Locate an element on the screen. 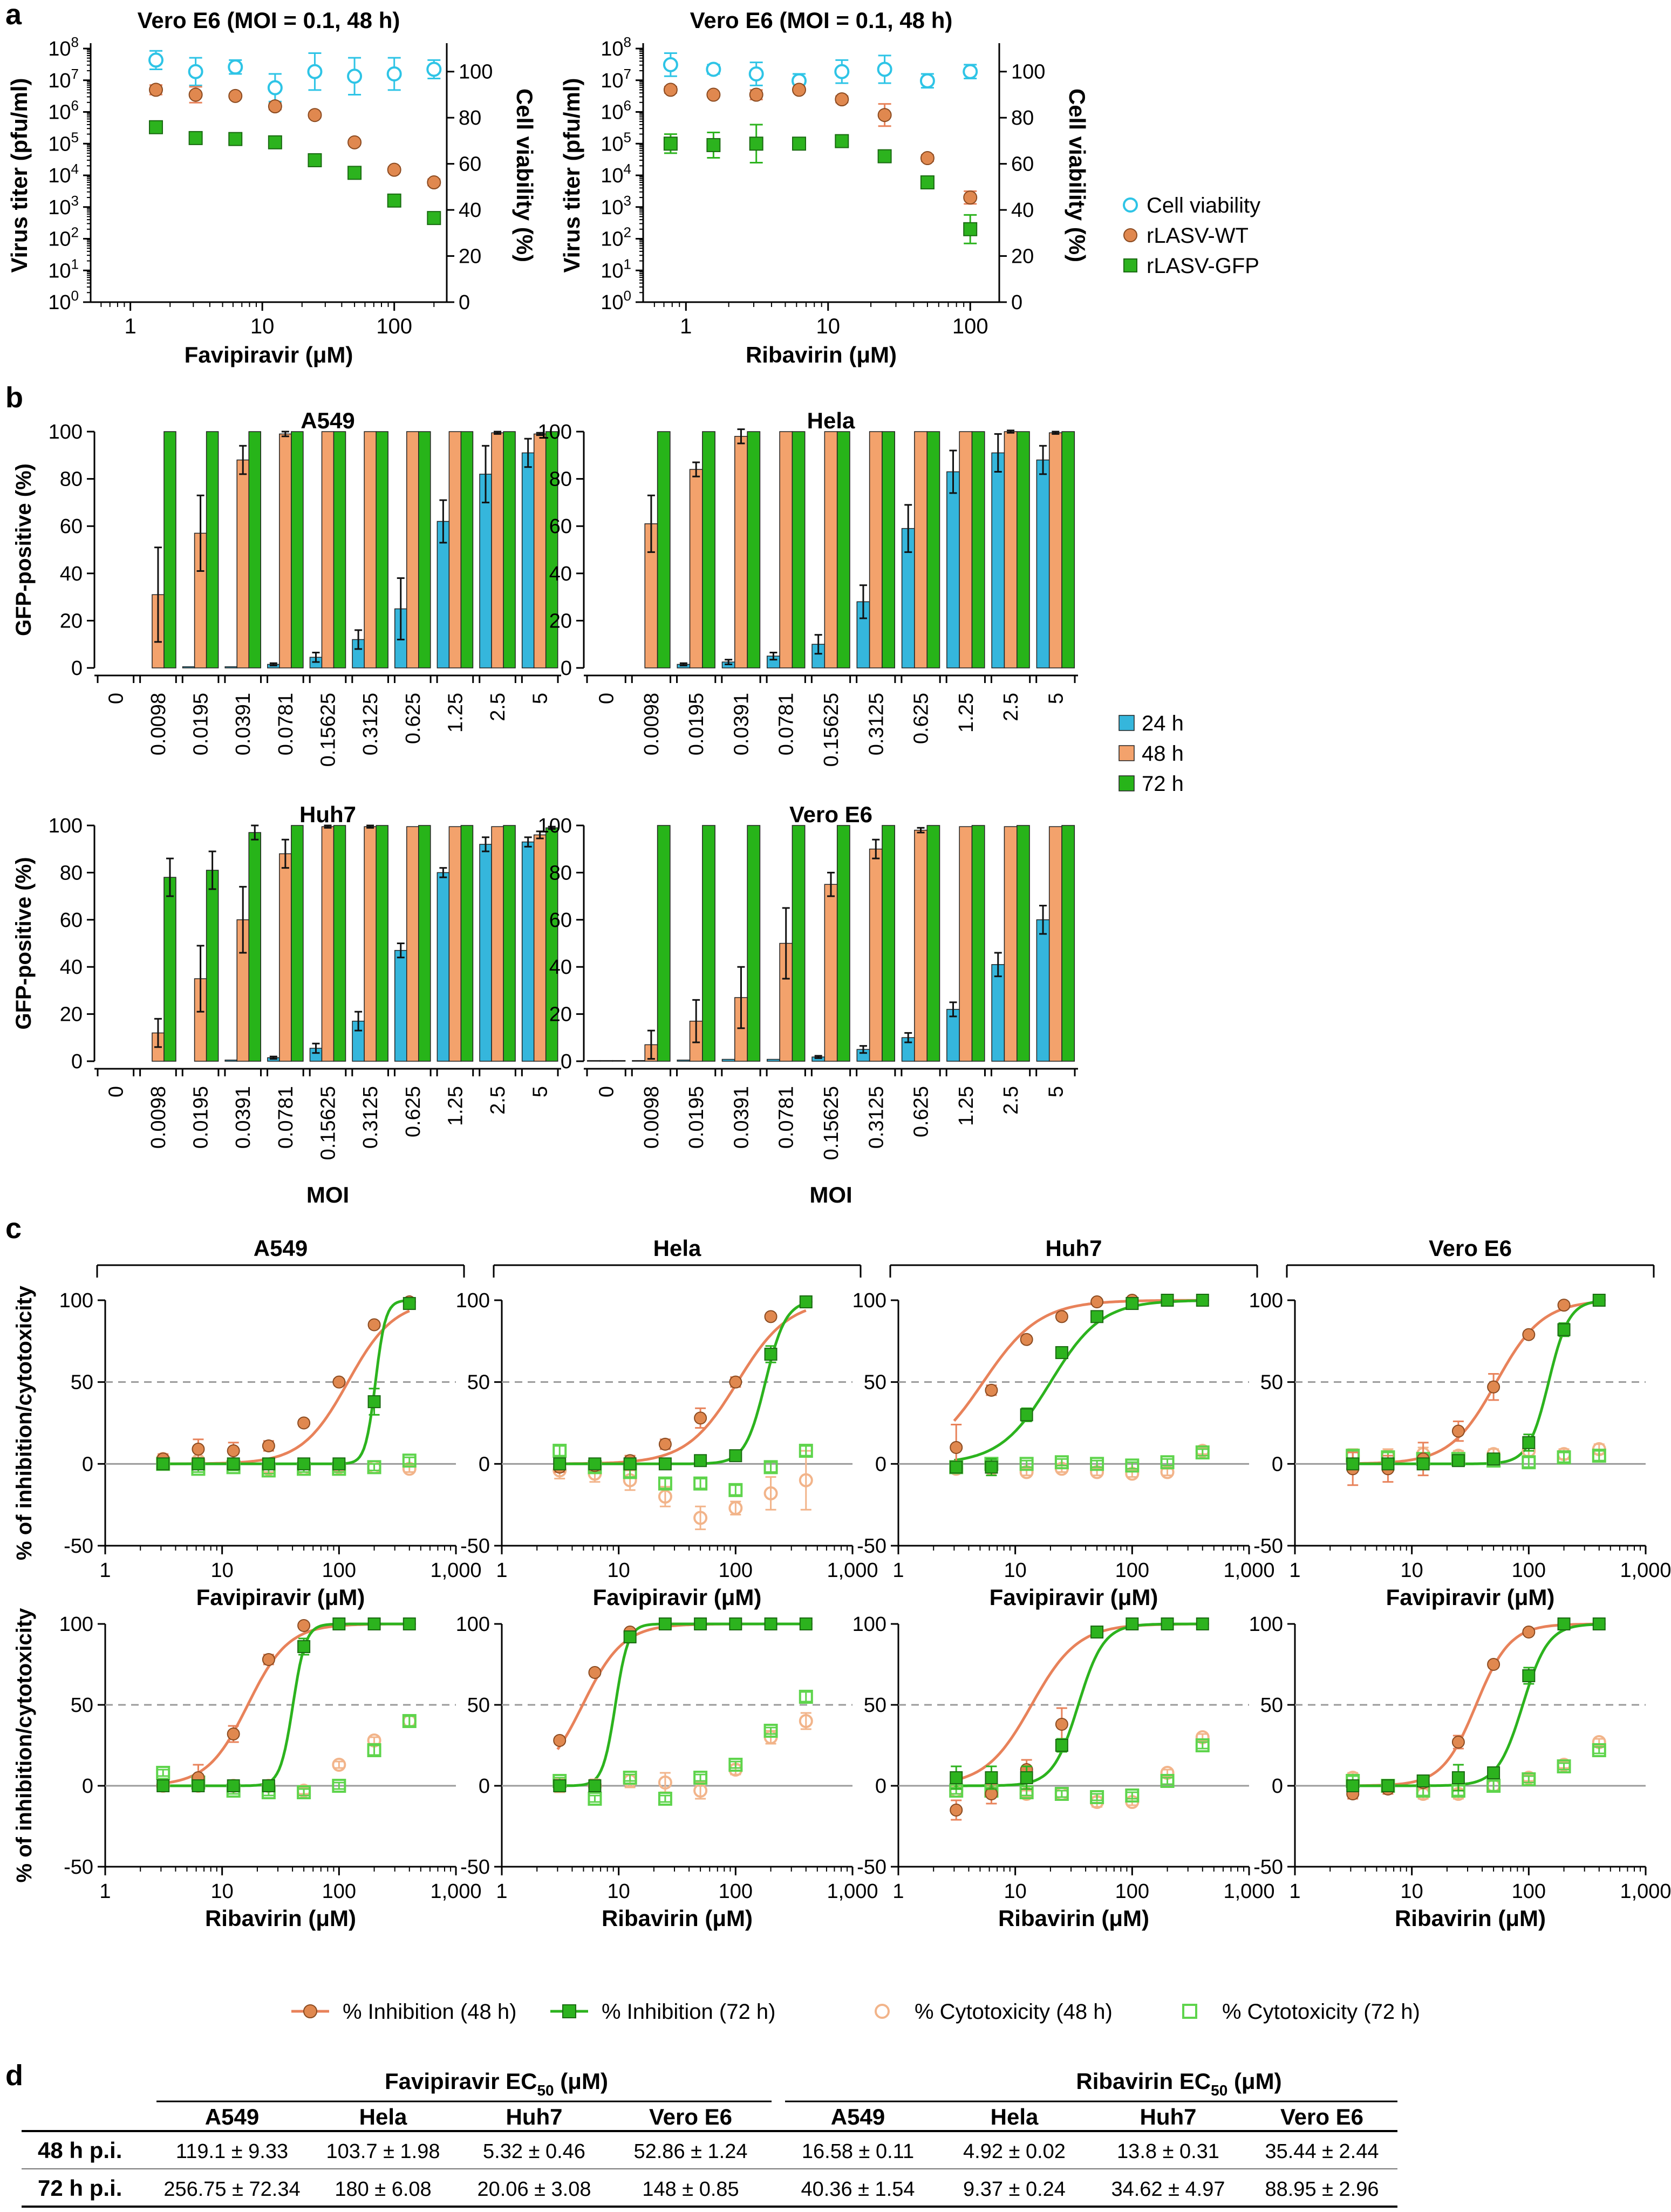 This screenshot has height=2212, width=1671. legend-label: rLASV-GFP is located at coordinates (1203, 266).